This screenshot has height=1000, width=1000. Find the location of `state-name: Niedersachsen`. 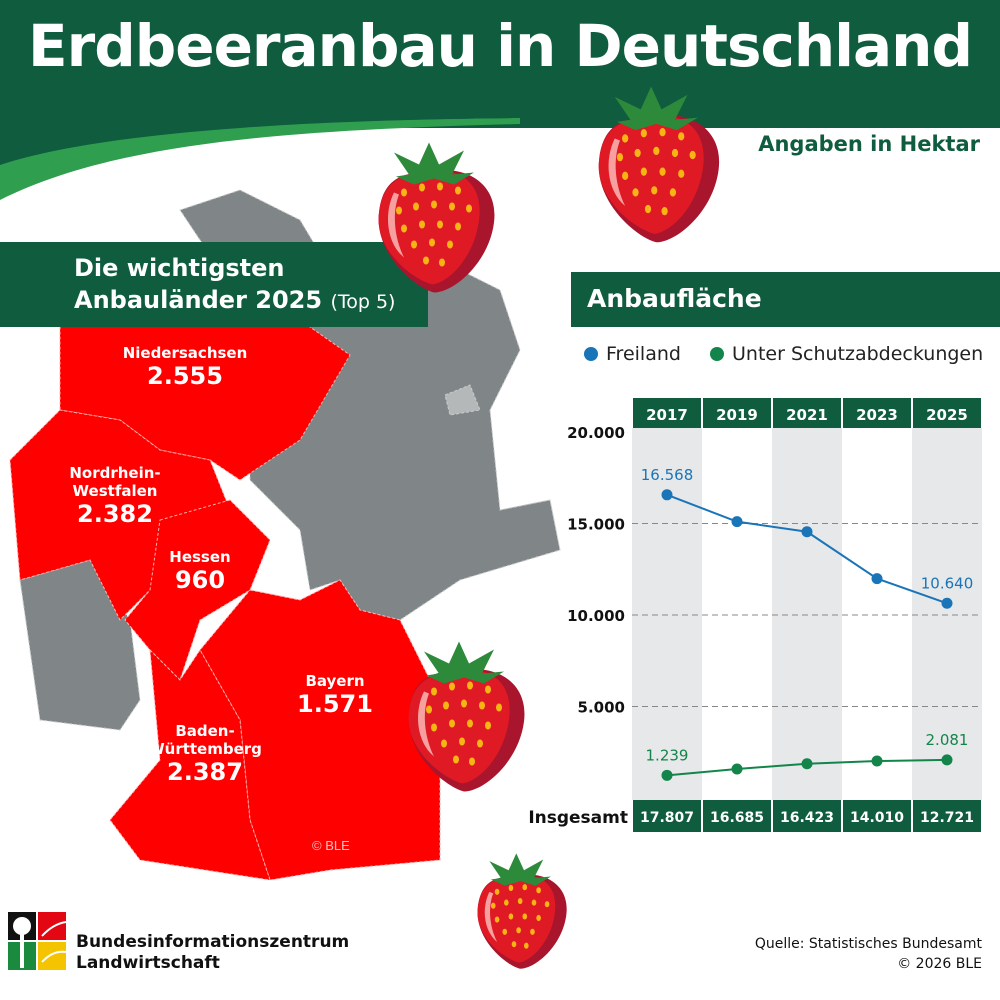

state-name: Niedersachsen is located at coordinates (185, 353).